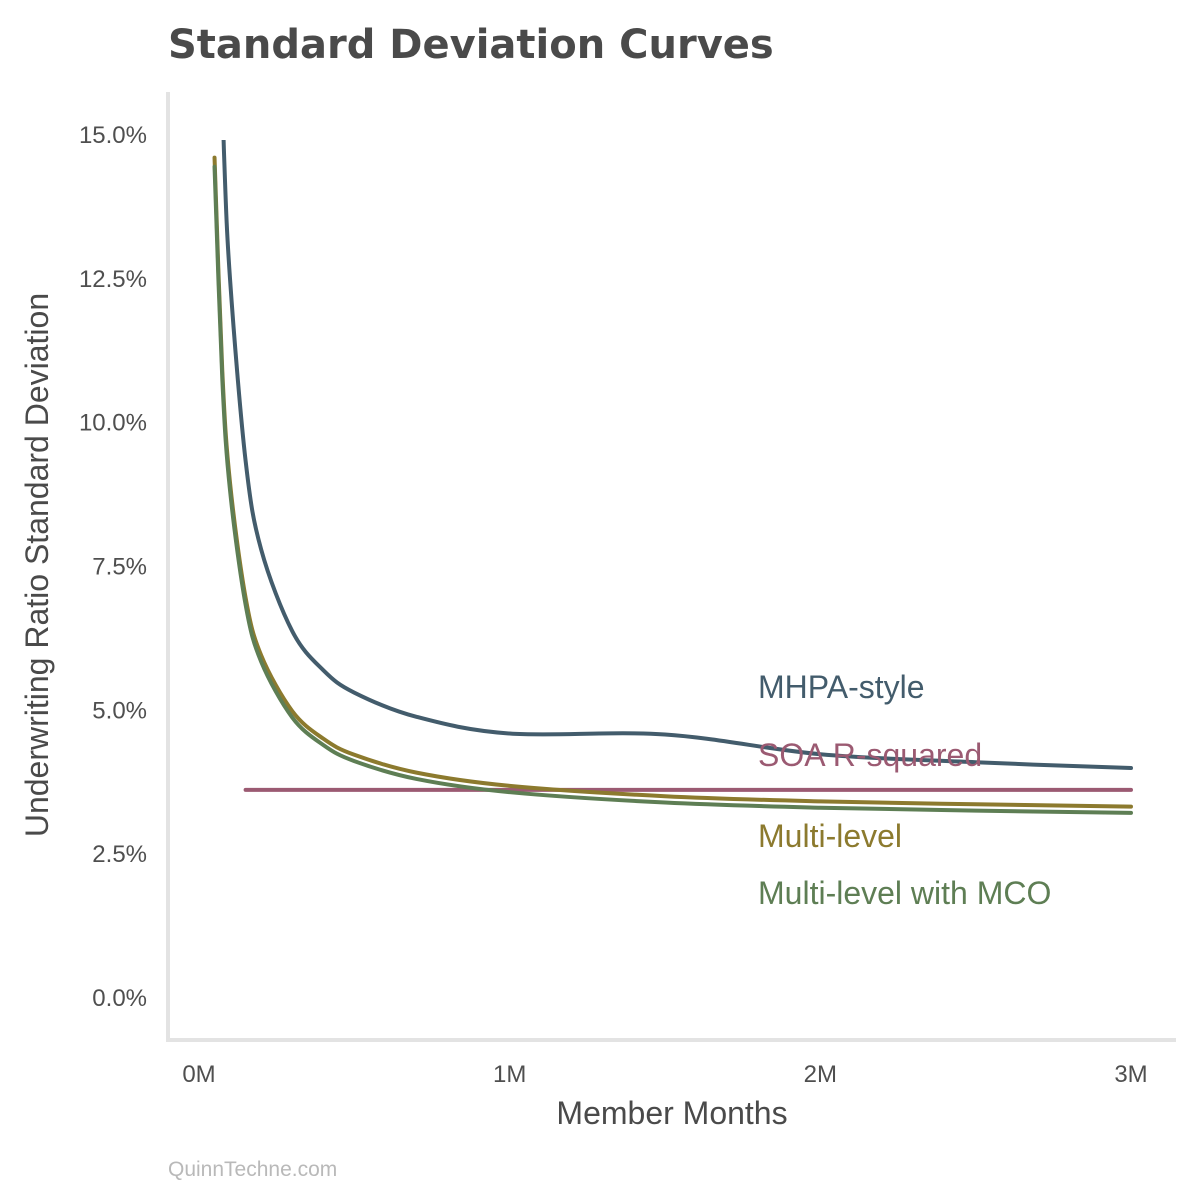 The width and height of the screenshot is (1200, 1200). Describe the element at coordinates (820, 1074) in the screenshot. I see `x-tick-label: 2M` at that location.